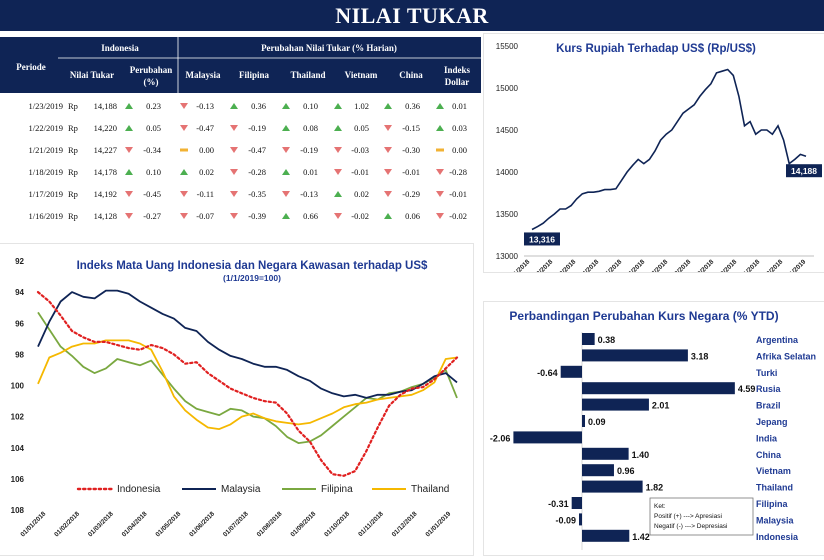 The height and width of the screenshot is (560, 824). Describe the element at coordinates (641, 537) in the screenshot. I see `bar-value-label: 1.42` at that location.